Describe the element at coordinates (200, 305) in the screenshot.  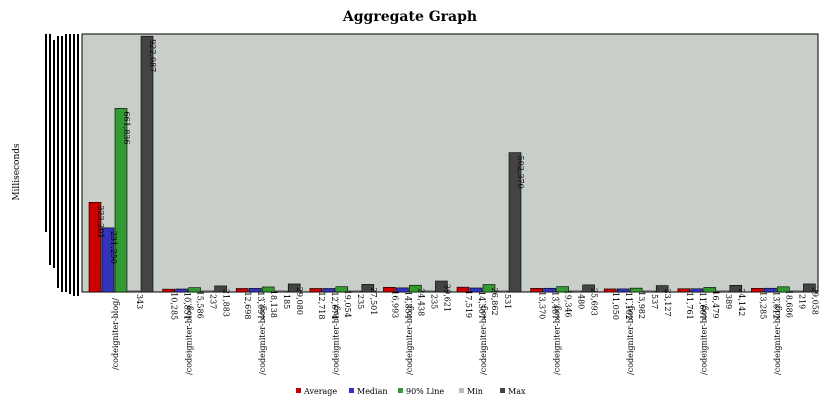
I see `value-label: 15,586` at that location.